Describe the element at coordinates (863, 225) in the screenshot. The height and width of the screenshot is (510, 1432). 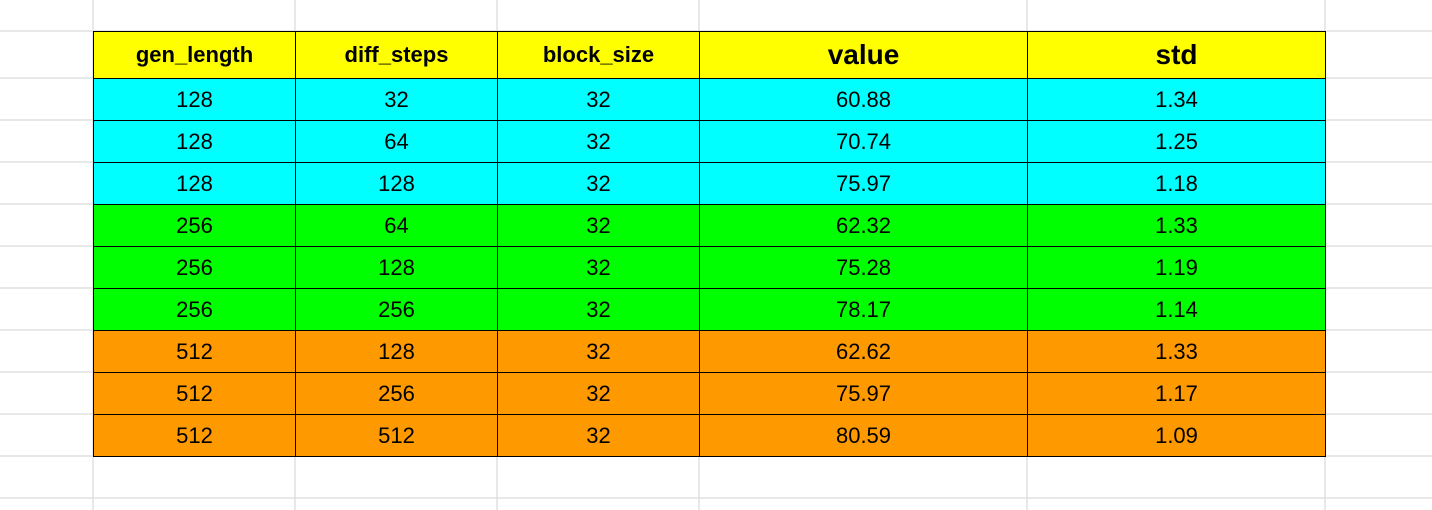
I see `table-cell: 62.32` at that location.